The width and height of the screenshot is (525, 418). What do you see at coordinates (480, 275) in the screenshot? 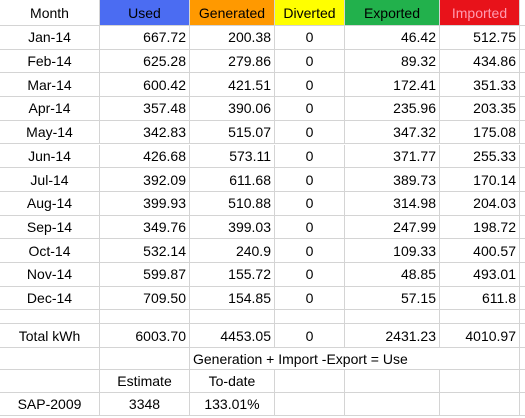
I see `data-cell: 493.01` at bounding box center [480, 275].